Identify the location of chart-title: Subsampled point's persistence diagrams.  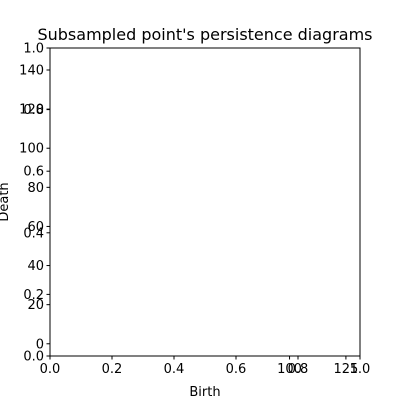
(204, 34).